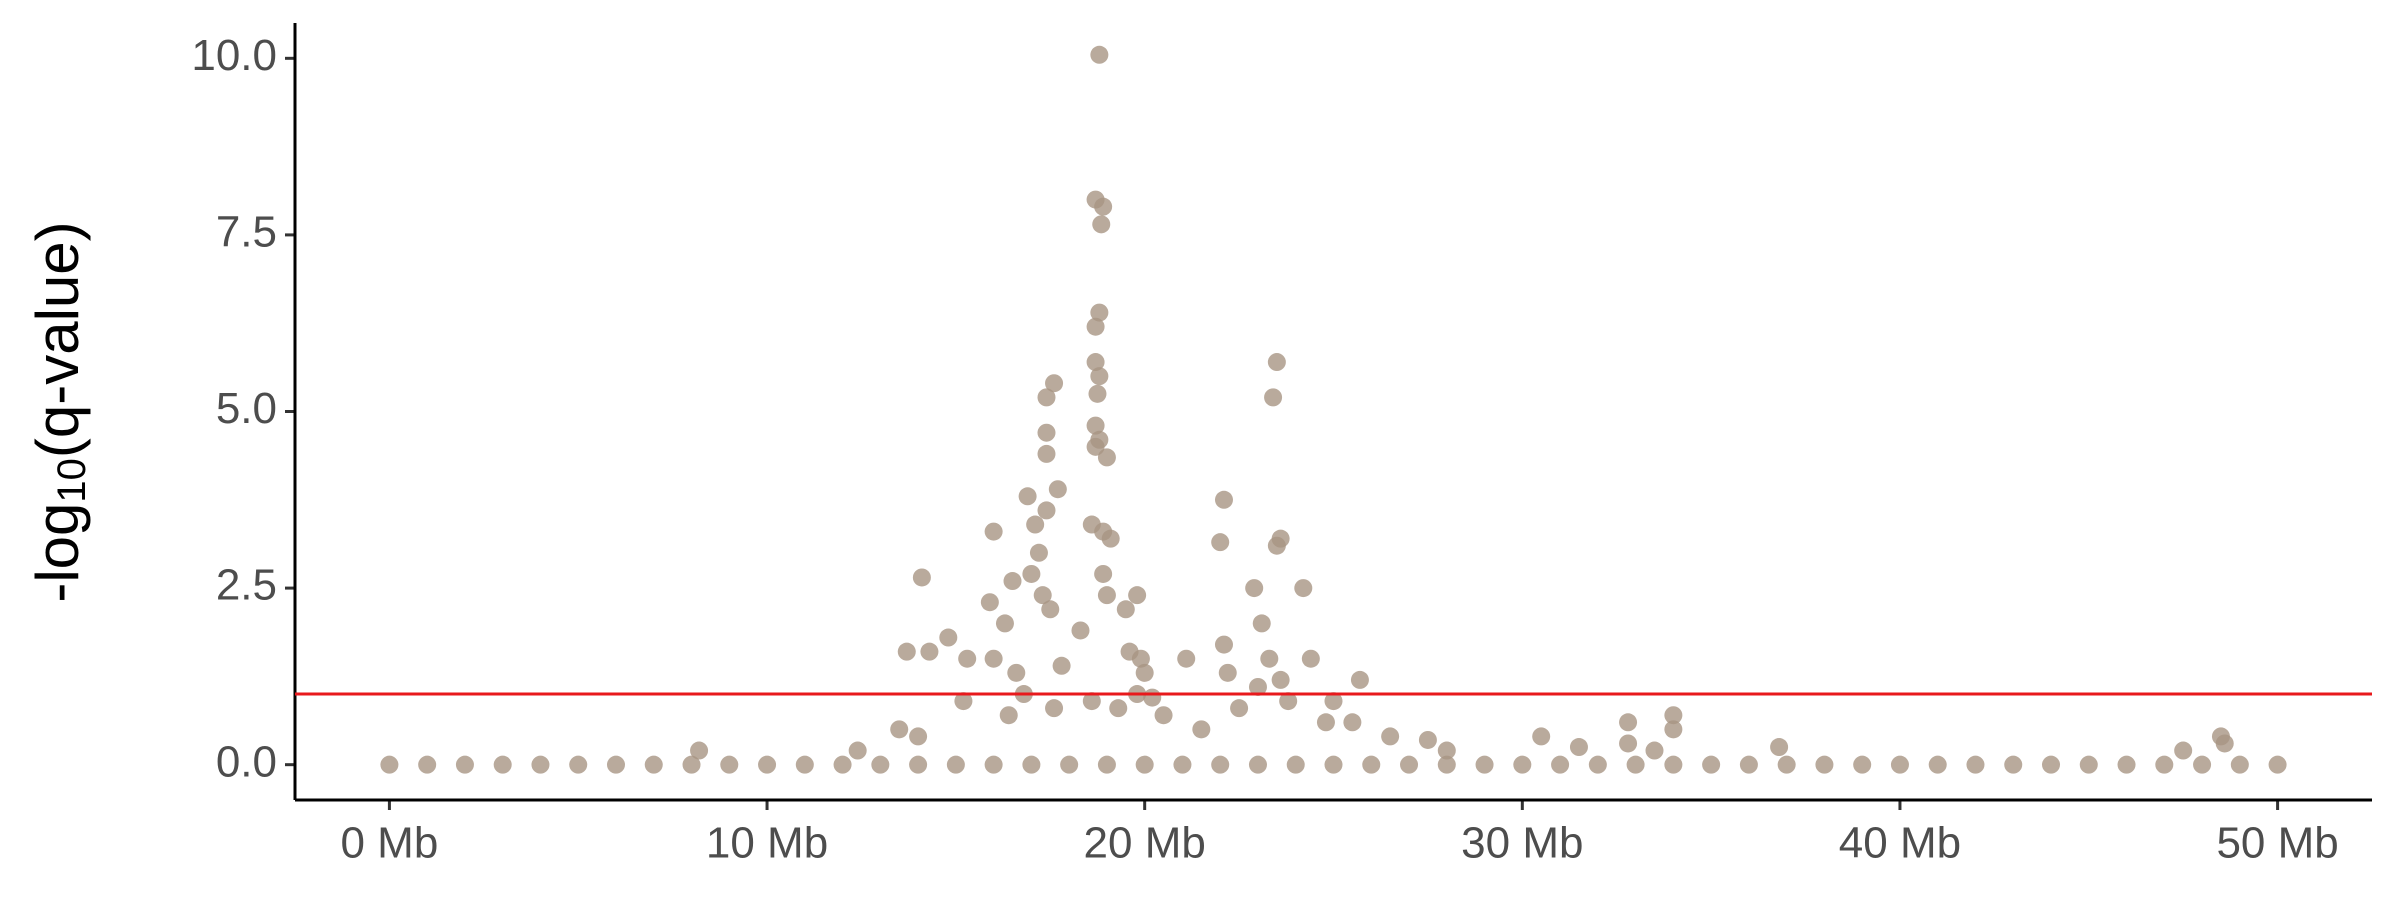 The width and height of the screenshot is (2400, 900). Describe the element at coordinates (389, 843) in the screenshot. I see `x-tick-label: 0 Mb` at that location.